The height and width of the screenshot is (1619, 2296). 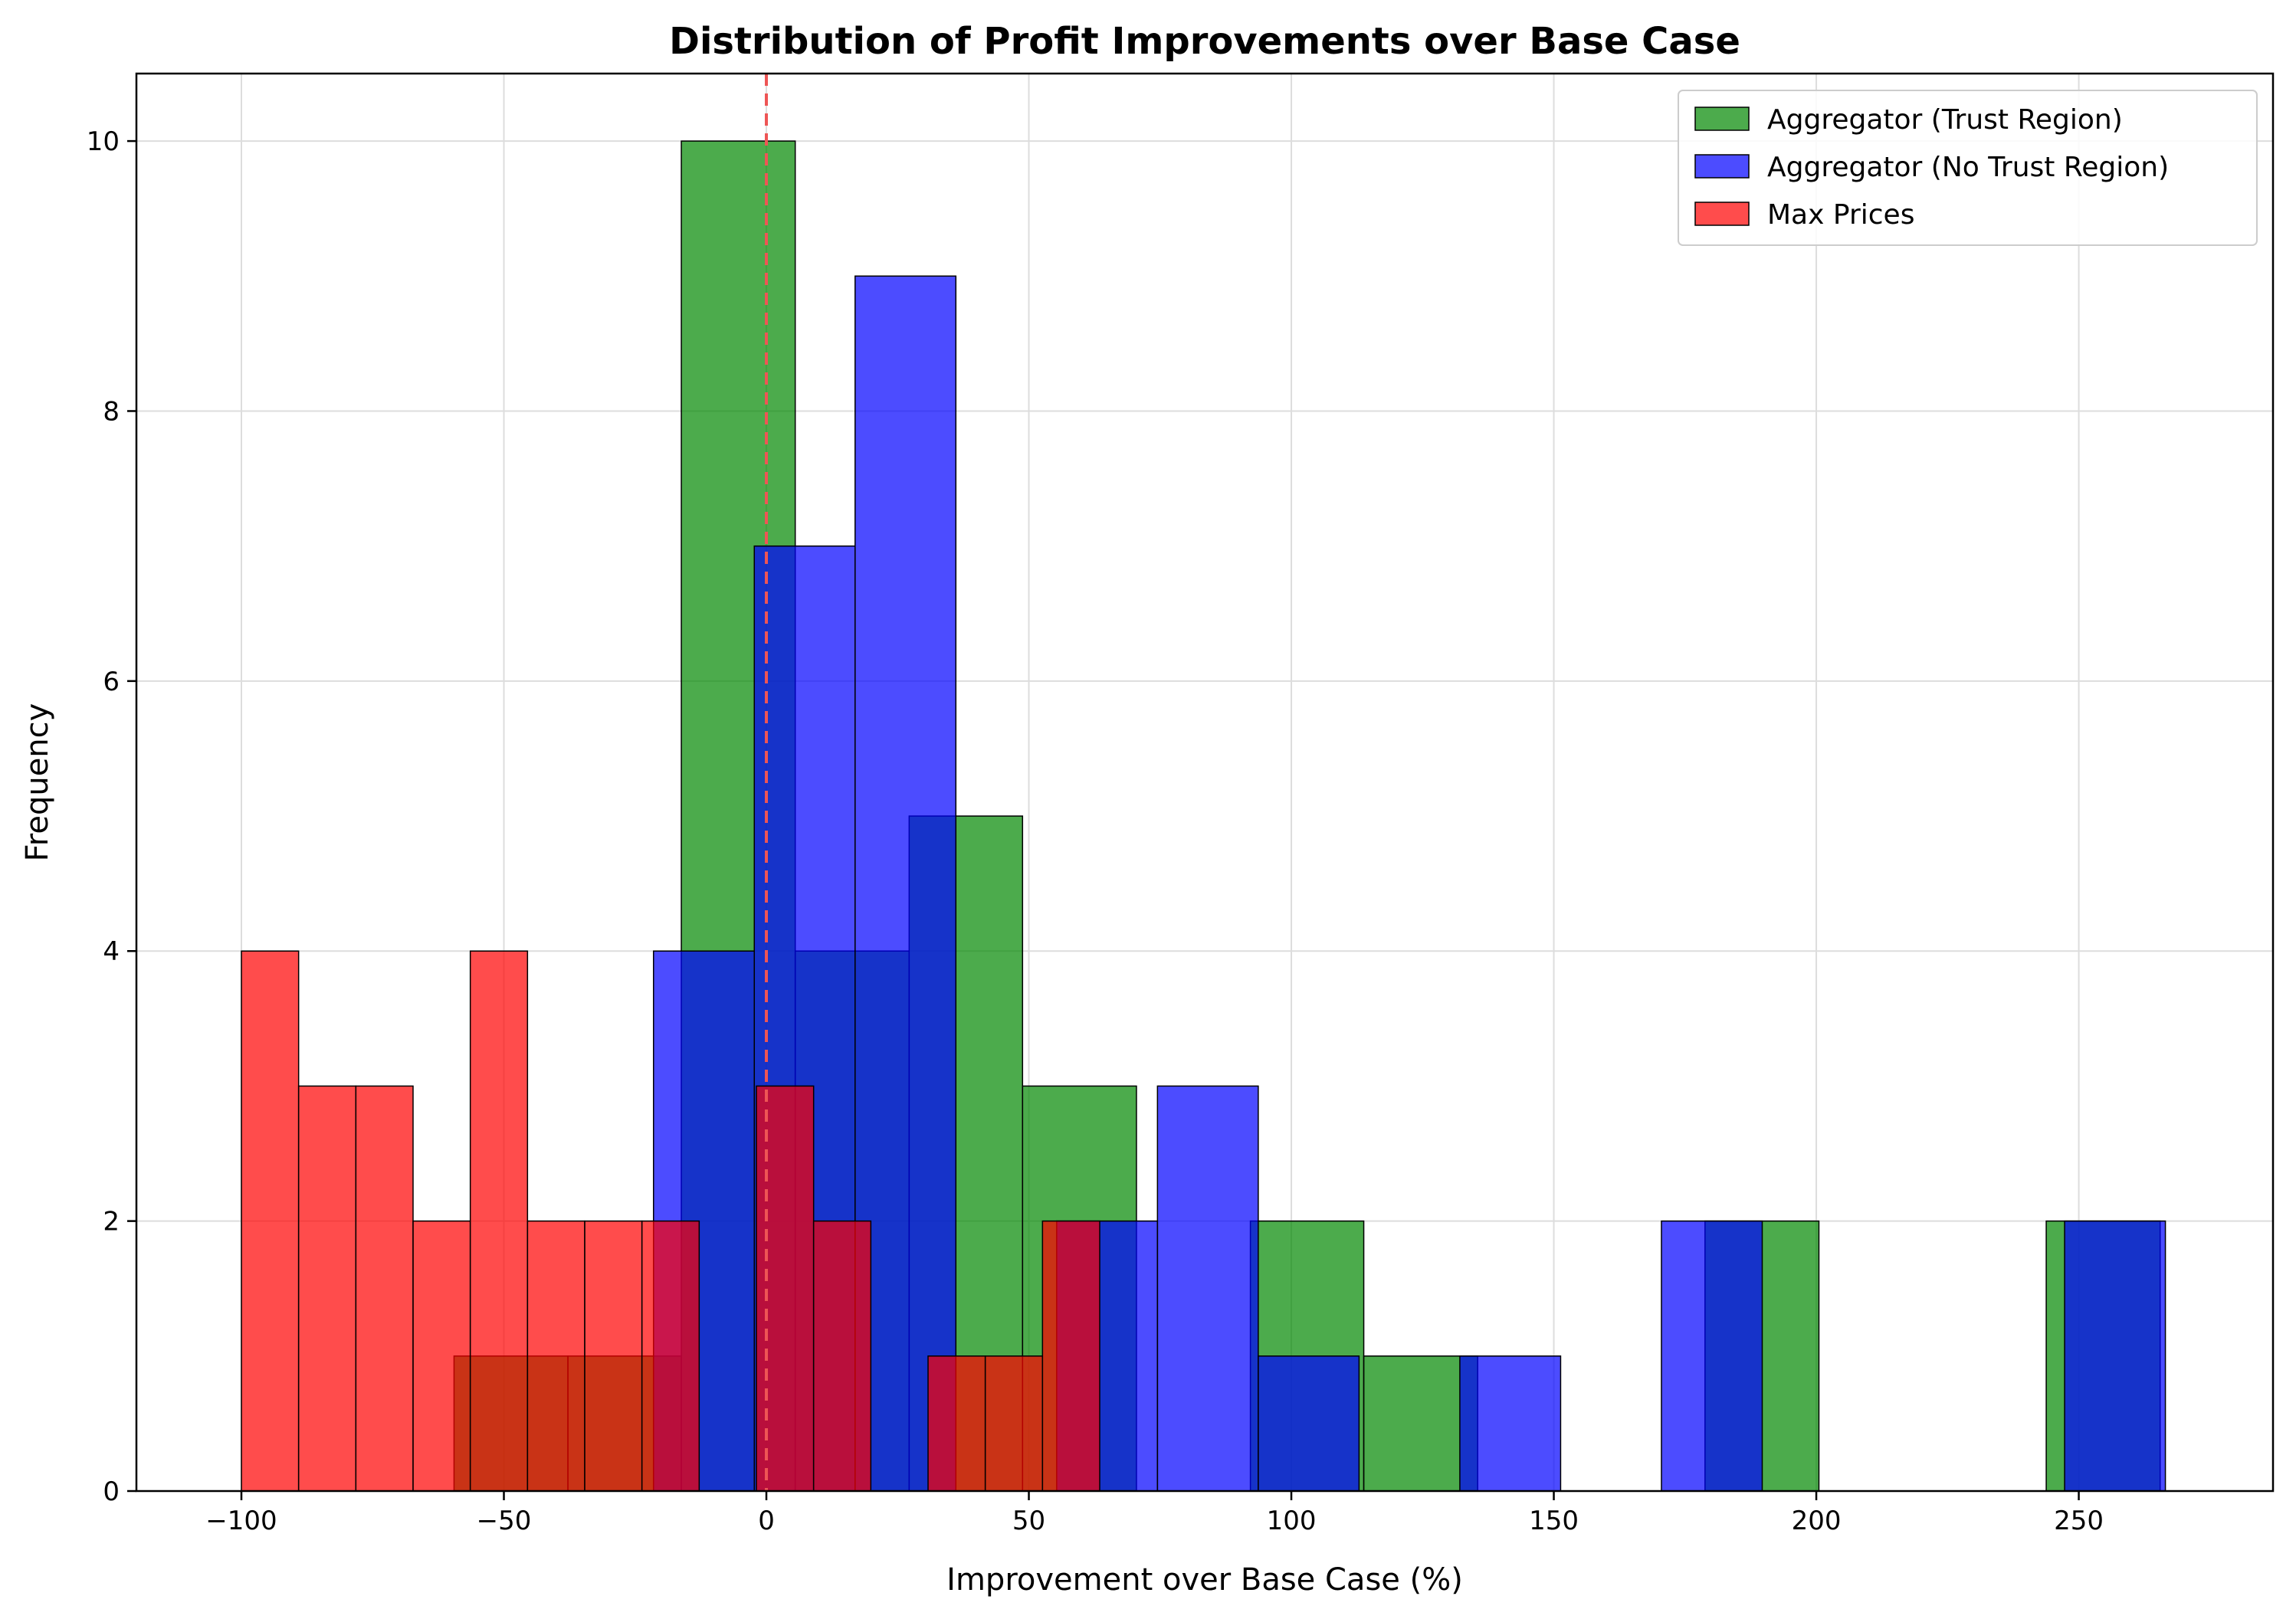 What do you see at coordinates (111, 951) in the screenshot?
I see `y-tick-label: 4` at bounding box center [111, 951].